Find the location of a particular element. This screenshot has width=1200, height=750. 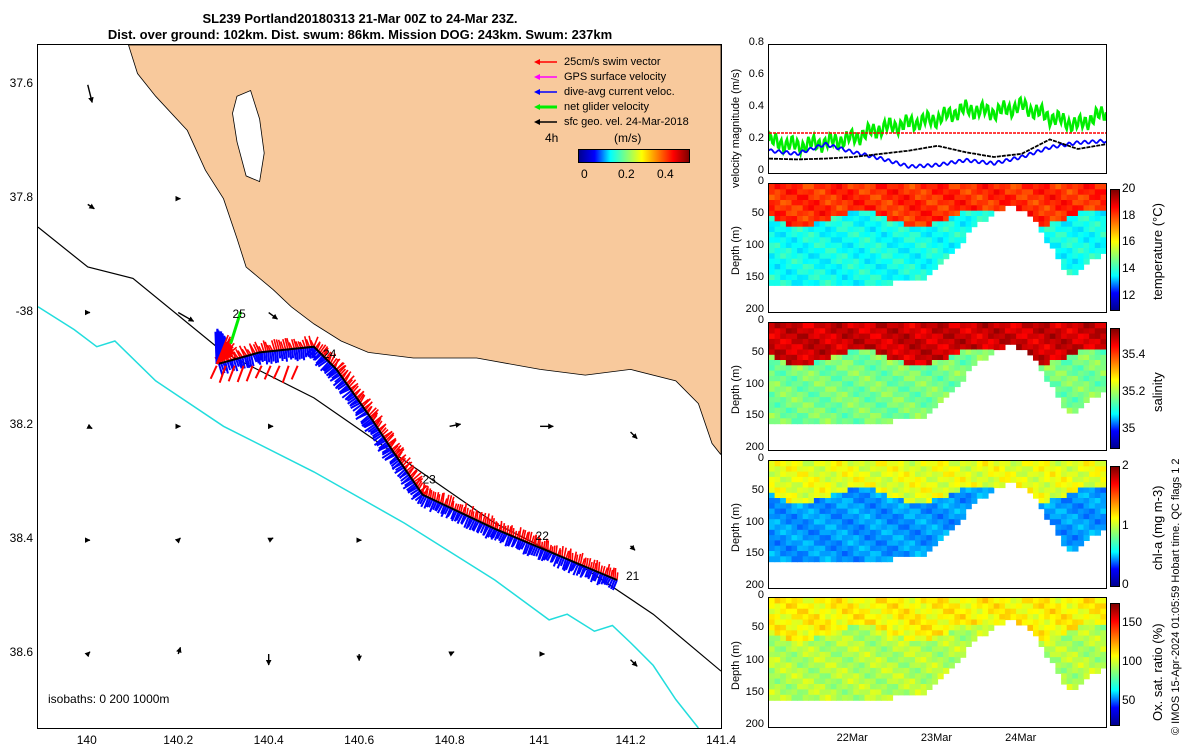

current-vector is located at coordinates (333, 374).